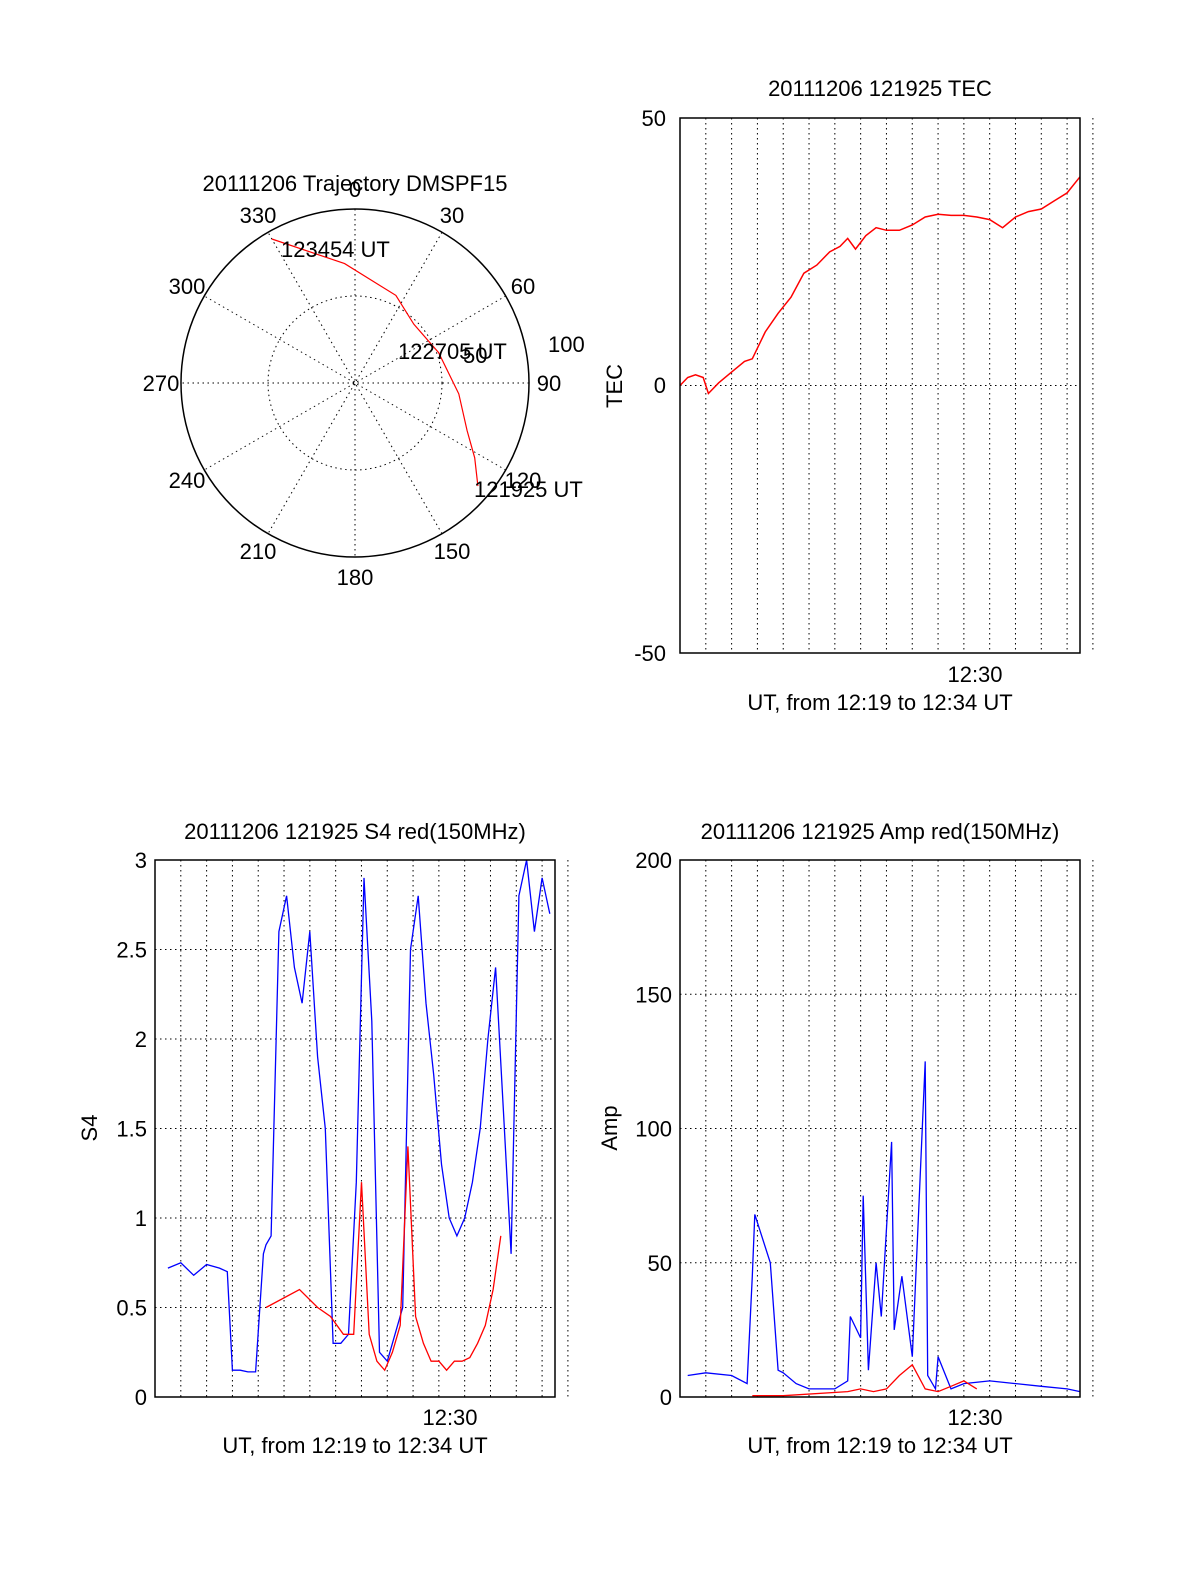 The width and height of the screenshot is (1200, 1580). What do you see at coordinates (865, 1380) in the screenshot?
I see `amp-red-series-line` at bounding box center [865, 1380].